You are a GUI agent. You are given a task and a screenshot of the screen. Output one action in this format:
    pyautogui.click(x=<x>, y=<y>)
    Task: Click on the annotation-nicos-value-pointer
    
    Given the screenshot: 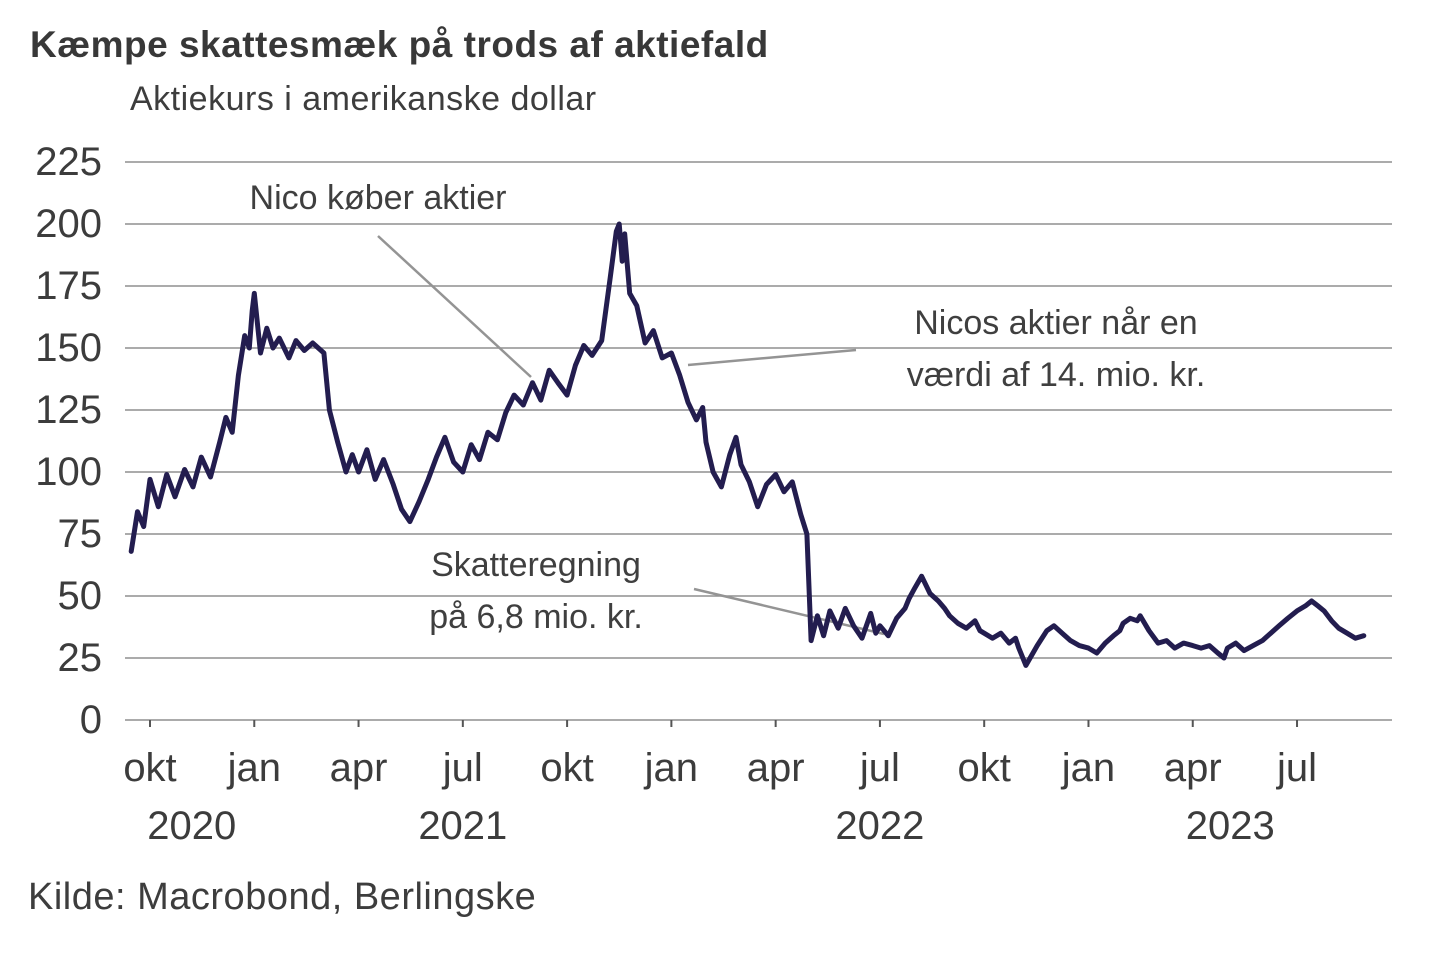 What is the action you would take?
    pyautogui.click(x=772, y=357)
    